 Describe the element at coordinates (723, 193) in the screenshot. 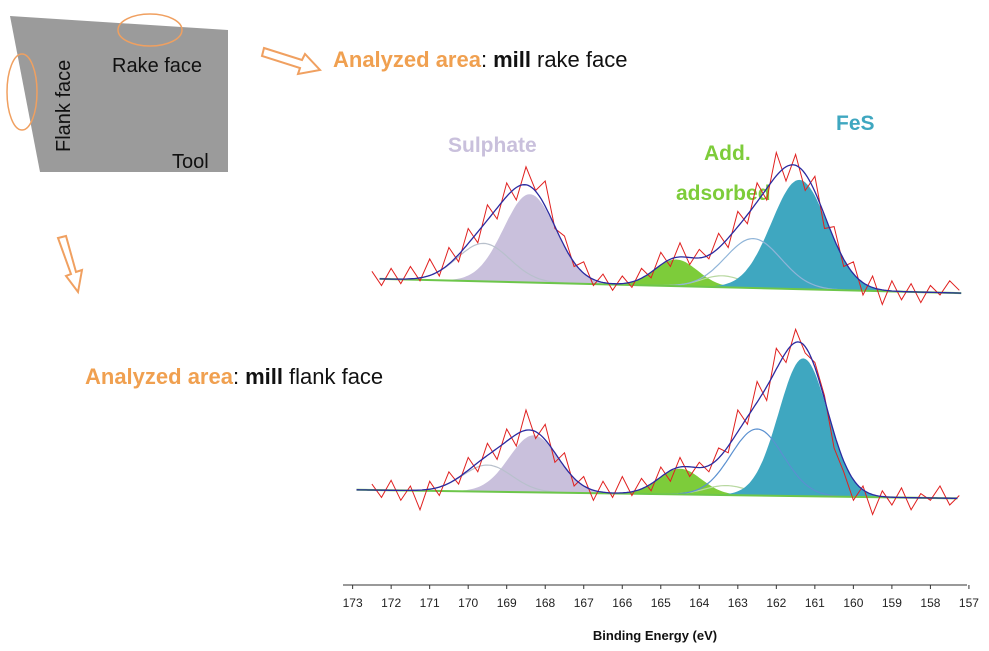

I see `component-label: adsorbed` at that location.